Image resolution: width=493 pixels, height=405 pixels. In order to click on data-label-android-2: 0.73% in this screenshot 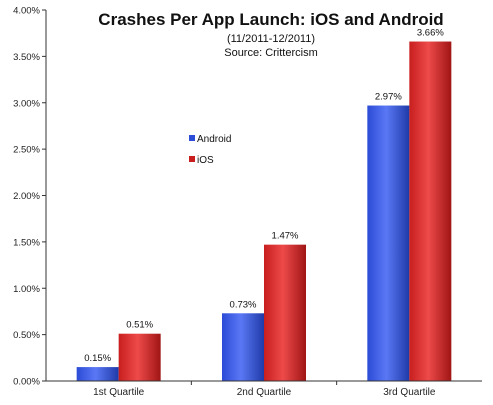, I will do `click(243, 304)`.